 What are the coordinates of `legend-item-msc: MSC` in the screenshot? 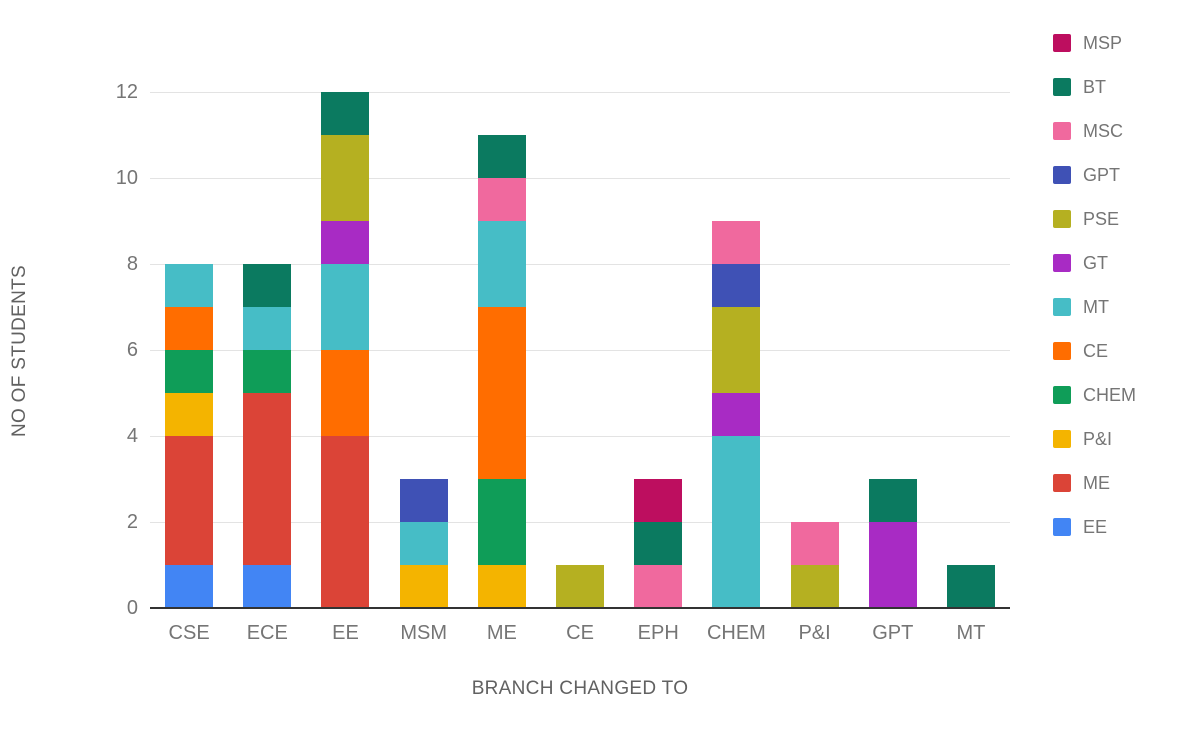 It's located at (1123, 131).